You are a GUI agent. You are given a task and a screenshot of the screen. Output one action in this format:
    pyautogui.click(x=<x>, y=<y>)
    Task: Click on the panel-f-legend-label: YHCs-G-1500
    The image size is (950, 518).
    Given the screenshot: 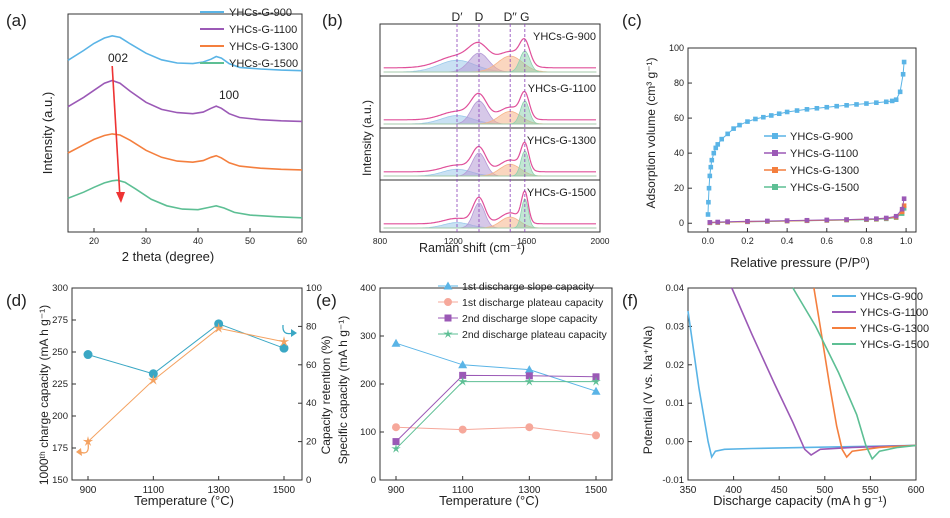 What is the action you would take?
    pyautogui.click(x=894, y=345)
    